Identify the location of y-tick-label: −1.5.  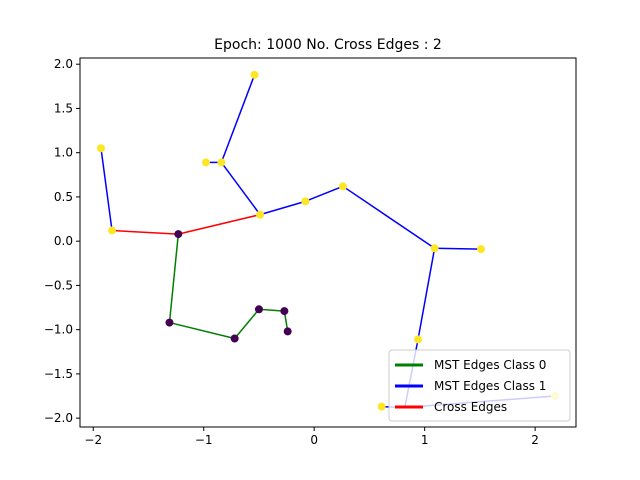
(58, 374).